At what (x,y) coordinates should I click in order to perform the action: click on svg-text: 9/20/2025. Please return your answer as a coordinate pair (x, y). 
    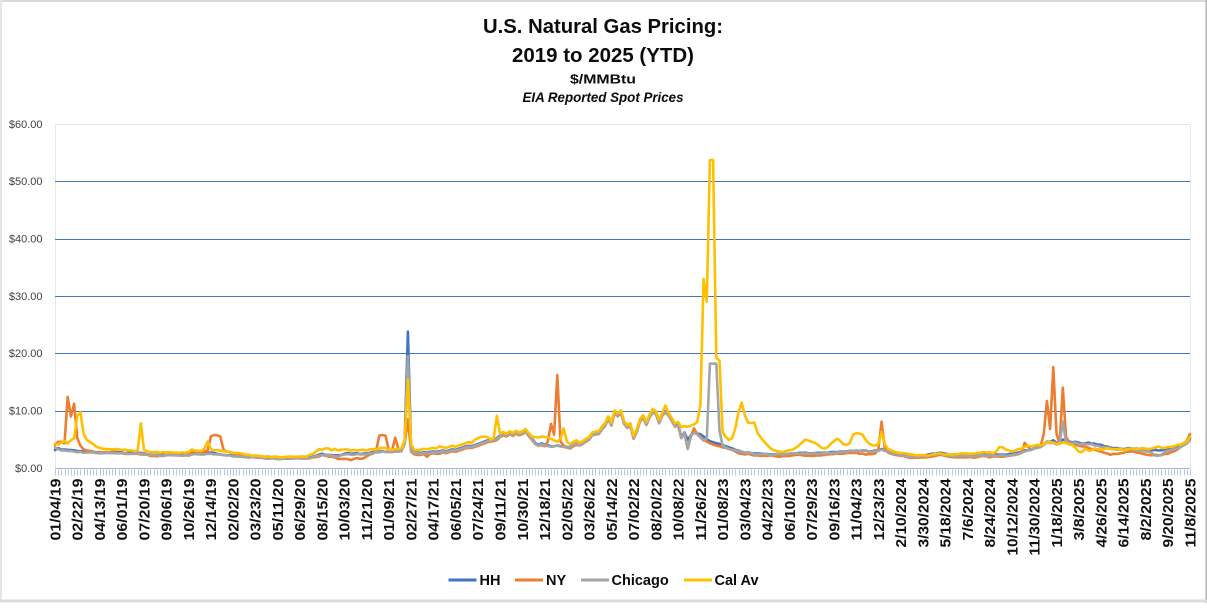
    Looking at the image, I should click on (1168, 513).